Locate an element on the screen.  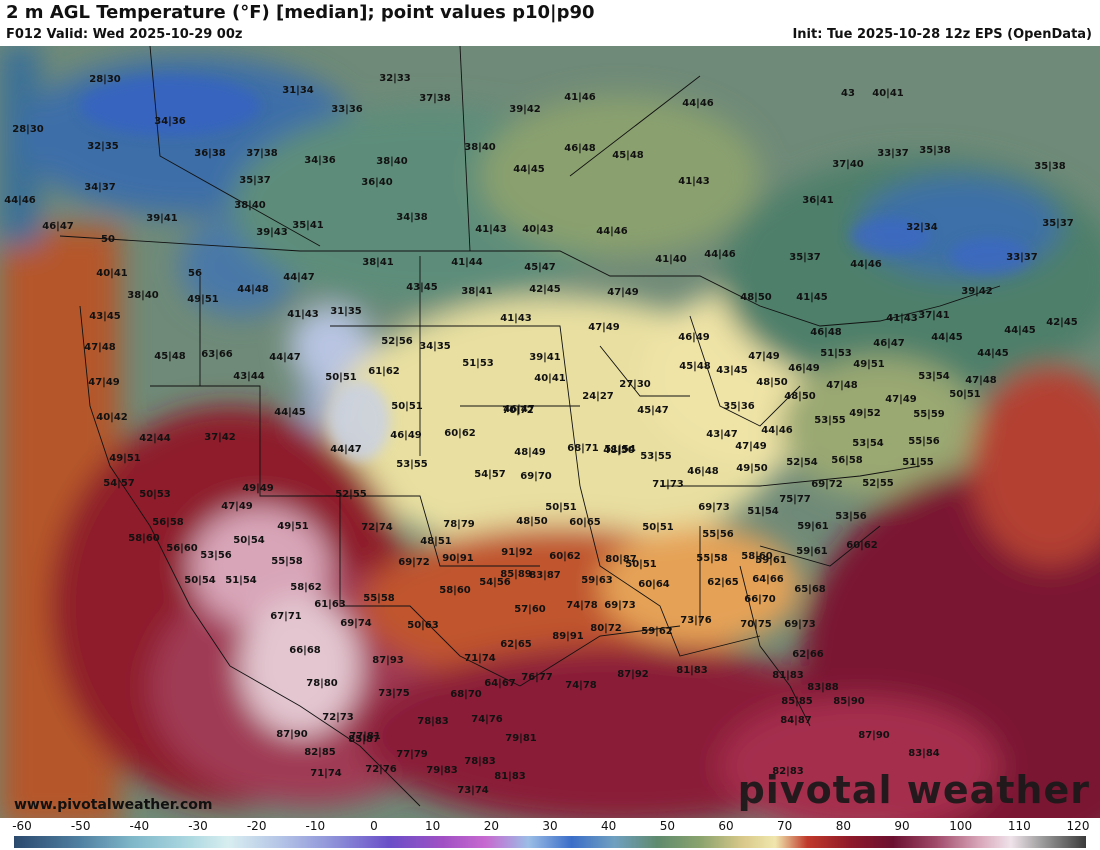
colorbar-label: -20 is located at coordinates (256, 826).